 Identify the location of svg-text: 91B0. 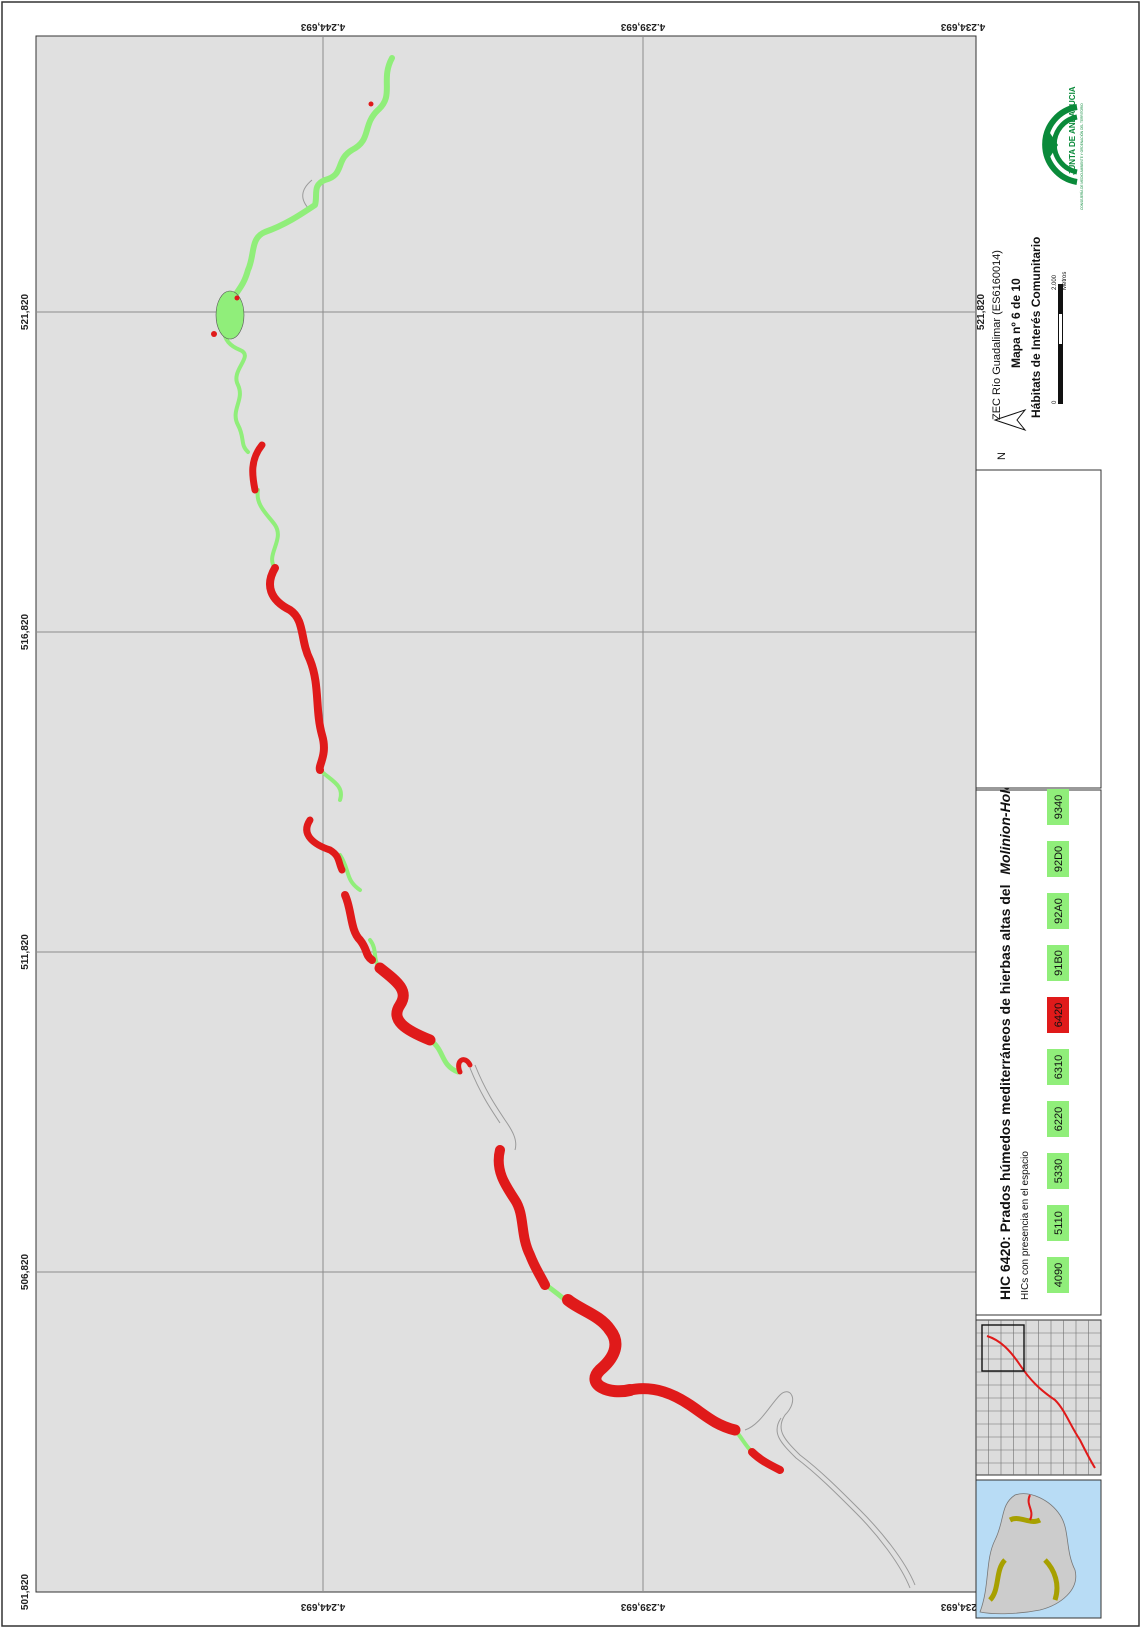
(1059, 963).